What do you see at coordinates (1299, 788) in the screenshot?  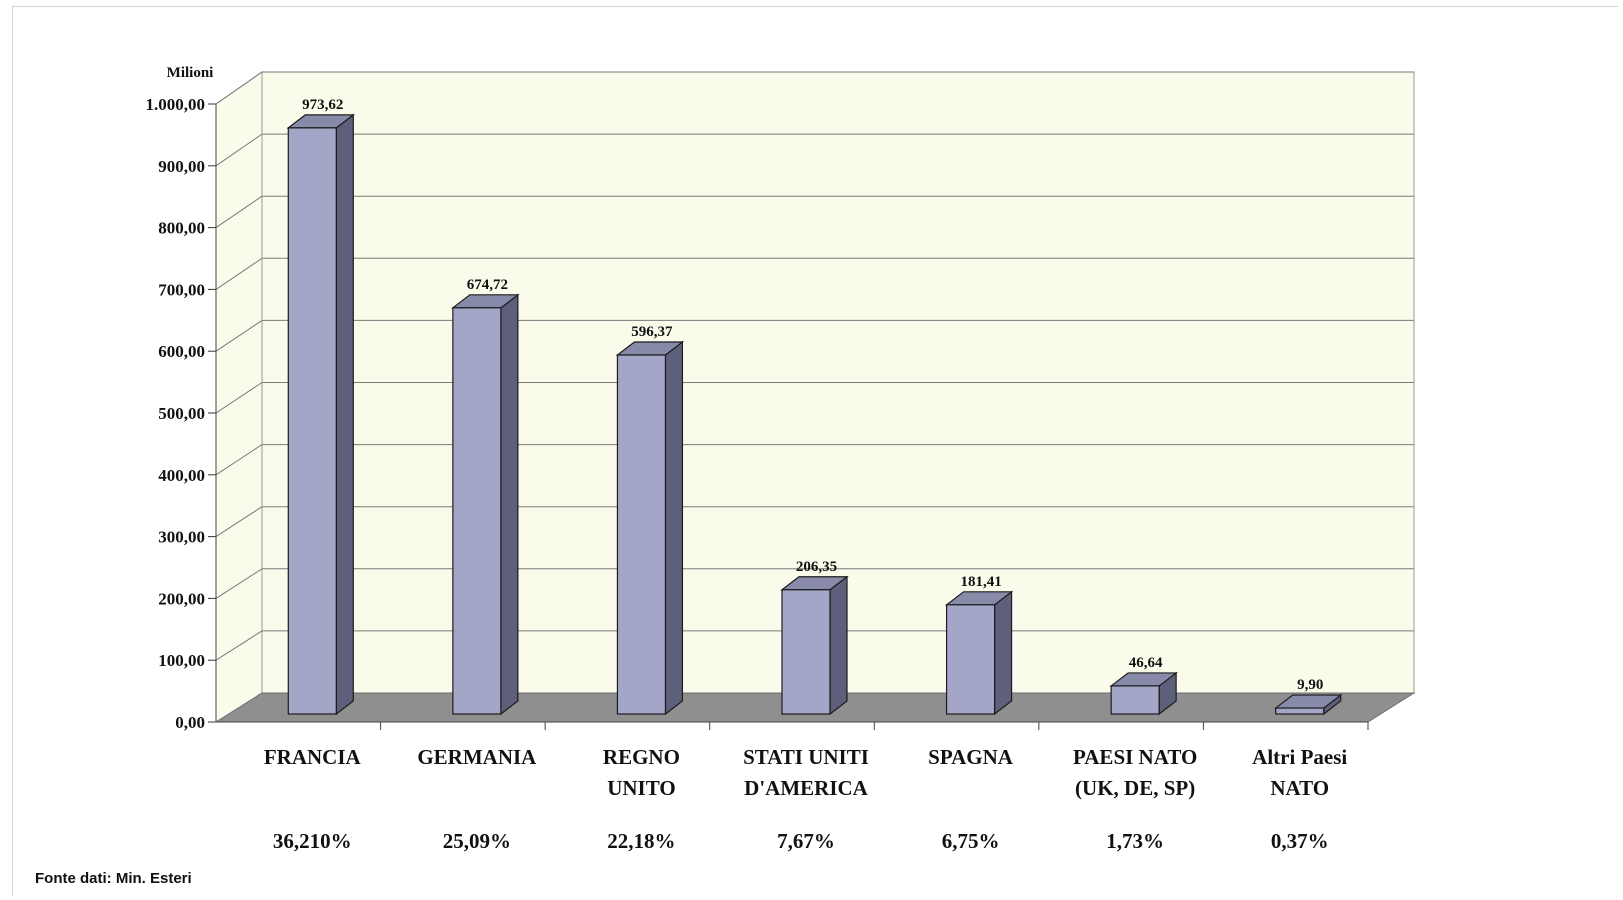 I see `x-tick-label: NATO` at bounding box center [1299, 788].